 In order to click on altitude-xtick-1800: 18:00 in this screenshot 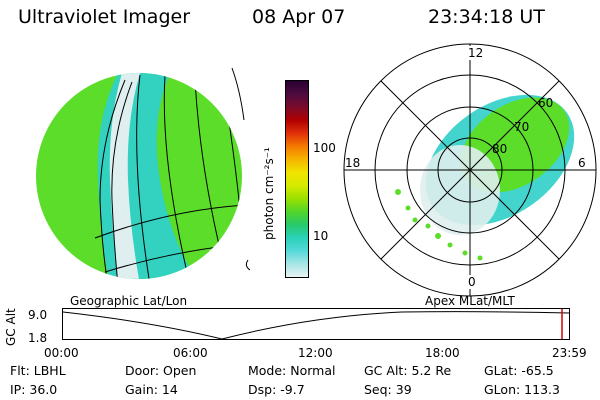, I will do `click(442, 353)`.